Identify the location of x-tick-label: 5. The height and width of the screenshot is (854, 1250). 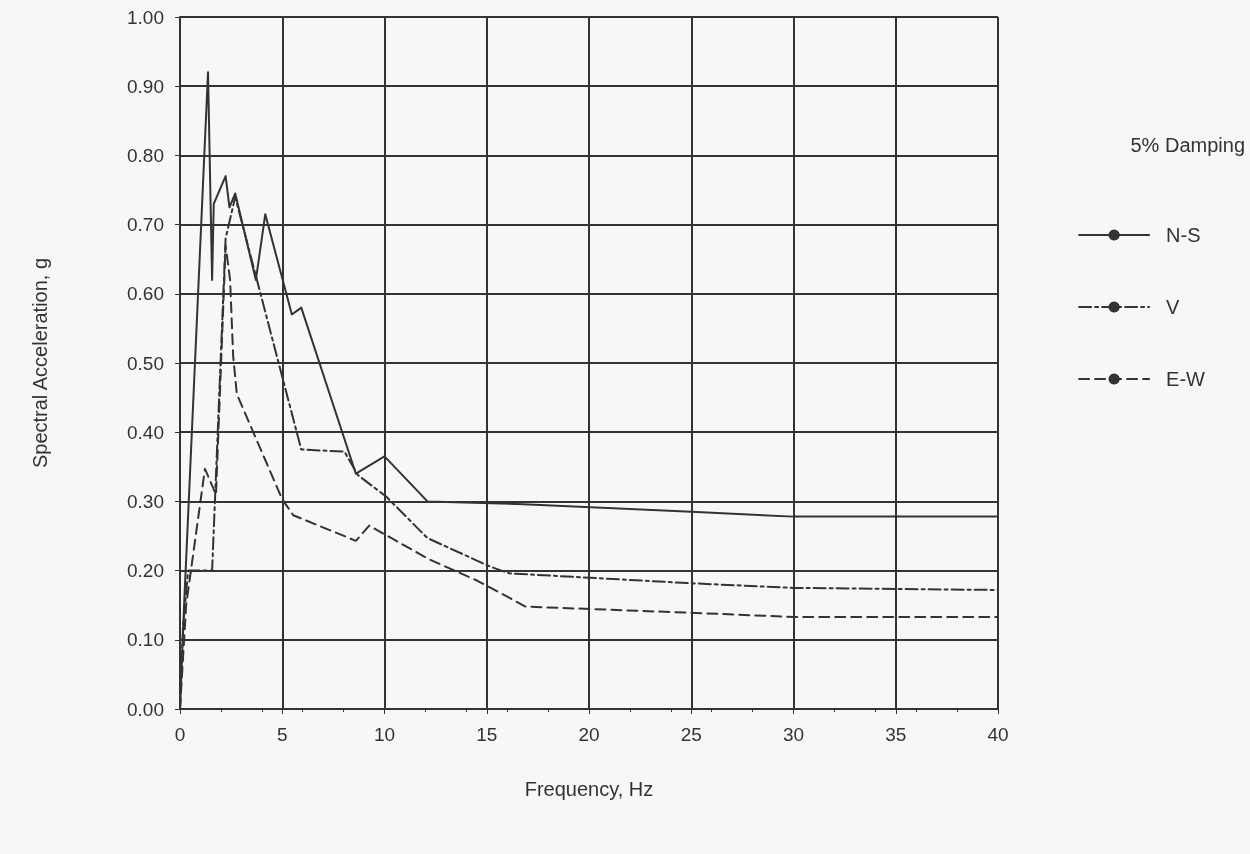
(282, 734).